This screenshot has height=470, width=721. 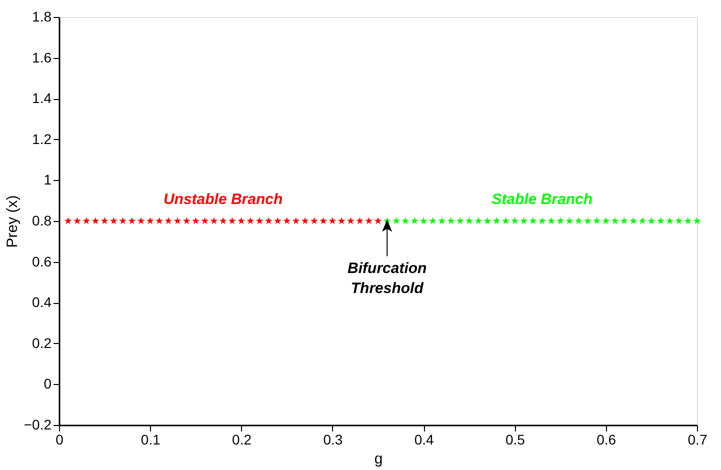 I want to click on annotation: Bifurcation Threshold, so click(x=387, y=278).